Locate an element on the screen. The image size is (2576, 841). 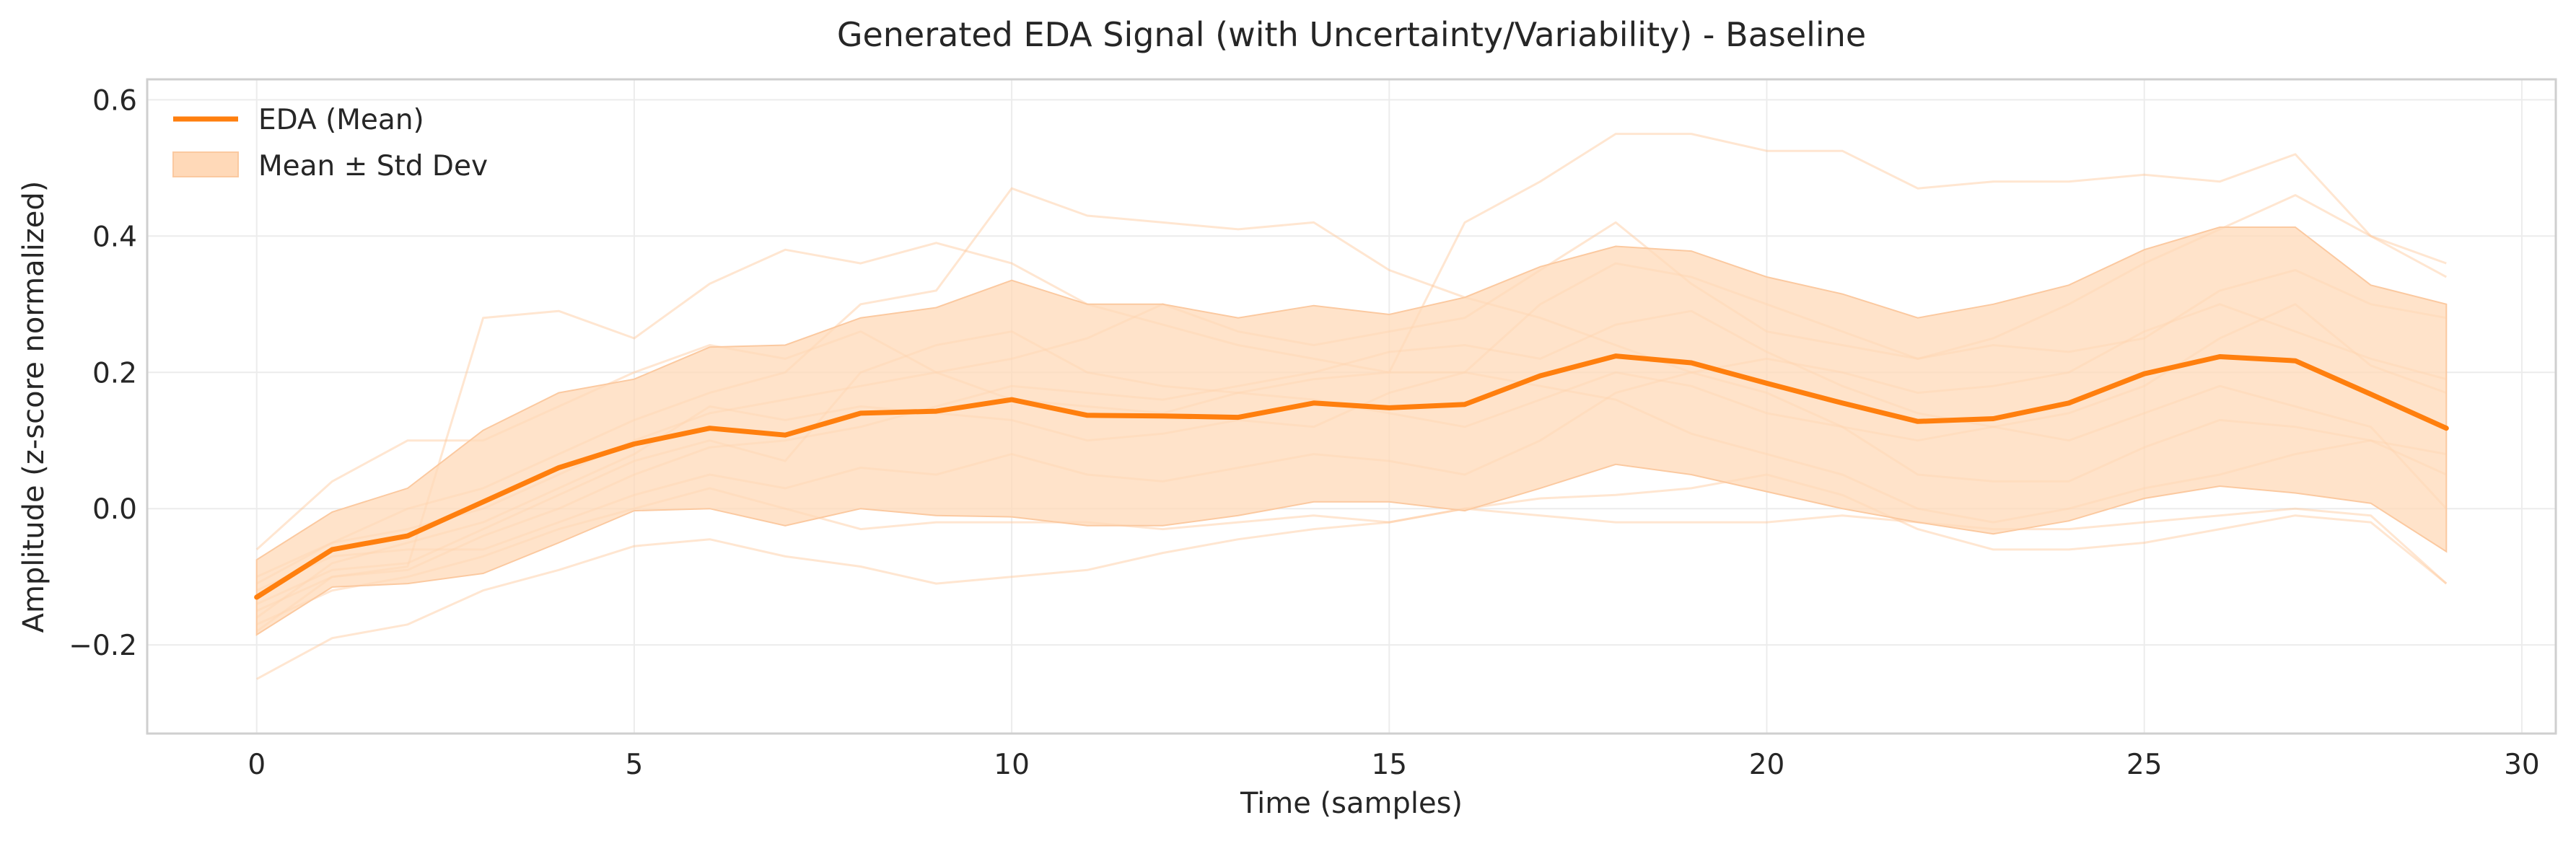
x-tick-labels: 0 5 10 15 20 25 30 is located at coordinates (1393, 765).